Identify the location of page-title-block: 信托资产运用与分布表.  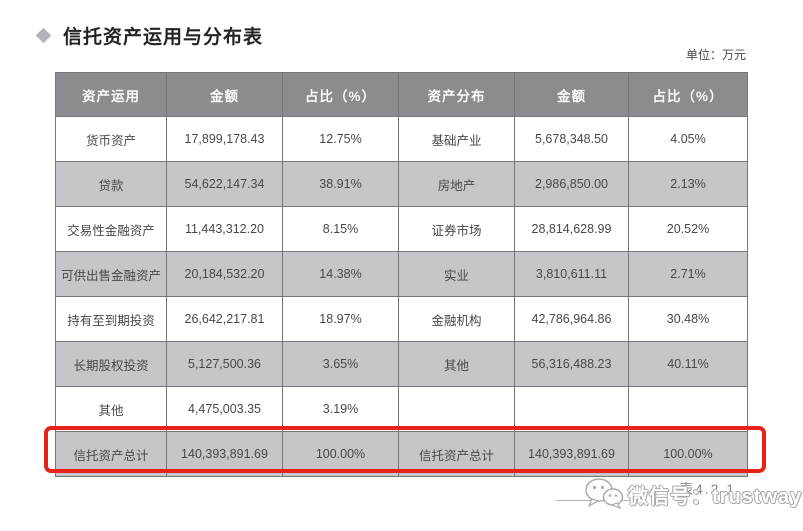
(149, 35).